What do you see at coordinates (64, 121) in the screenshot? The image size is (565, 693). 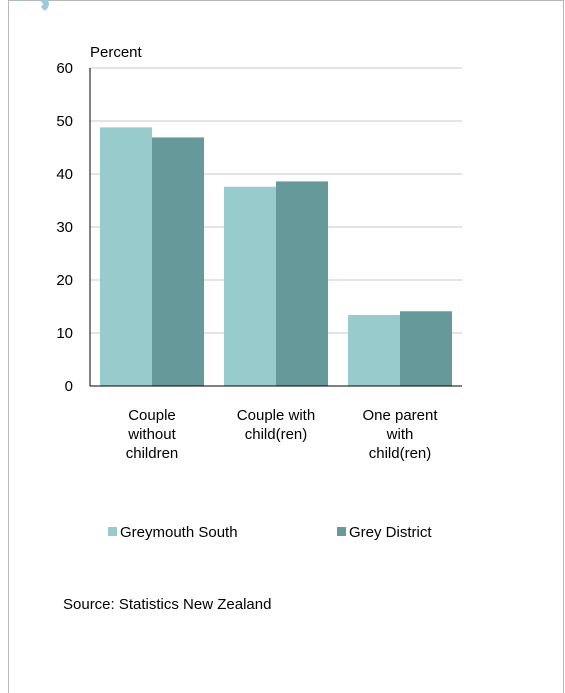 I see `y-tick-label: 50` at bounding box center [64, 121].